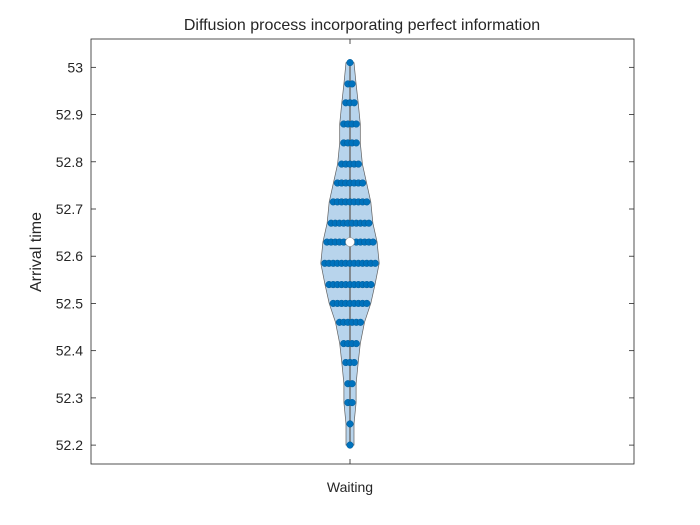  What do you see at coordinates (36, 252) in the screenshot?
I see `y-axis-label: Arrival time` at bounding box center [36, 252].